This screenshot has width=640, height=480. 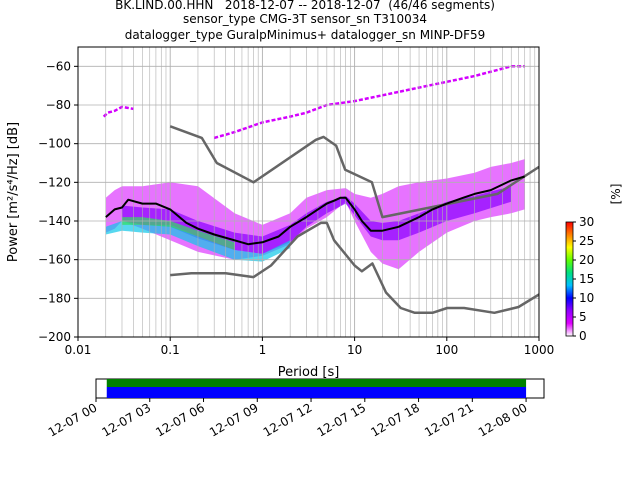 I want to click on colorbar-tick-label: 30, so click(x=586, y=222).